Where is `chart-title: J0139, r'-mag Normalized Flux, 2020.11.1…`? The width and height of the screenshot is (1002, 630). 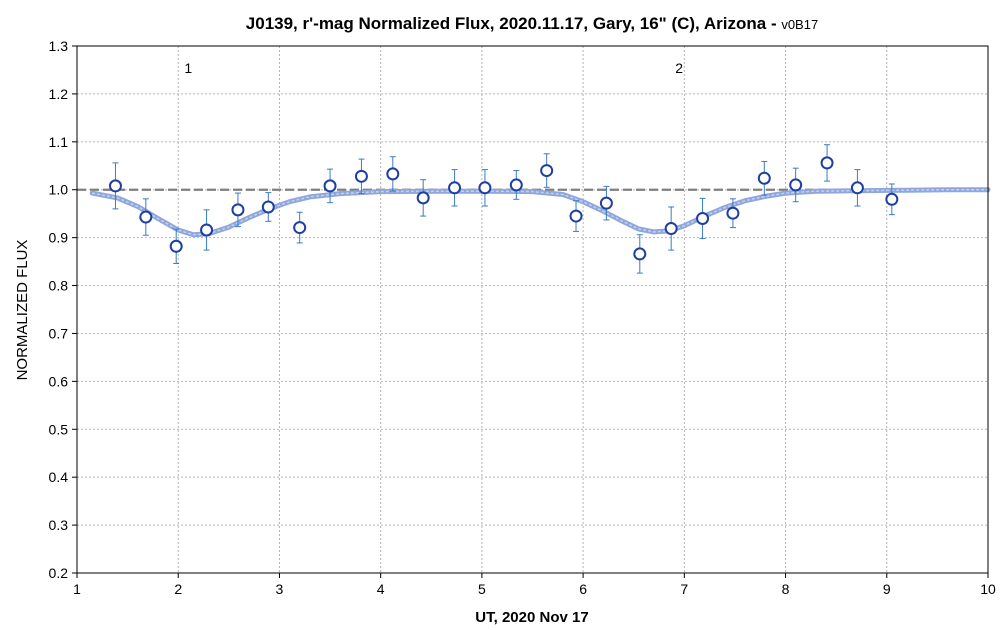
chart-title: J0139, r'-mag Normalized Flux, 2020.11.1… is located at coordinates (532, 23).